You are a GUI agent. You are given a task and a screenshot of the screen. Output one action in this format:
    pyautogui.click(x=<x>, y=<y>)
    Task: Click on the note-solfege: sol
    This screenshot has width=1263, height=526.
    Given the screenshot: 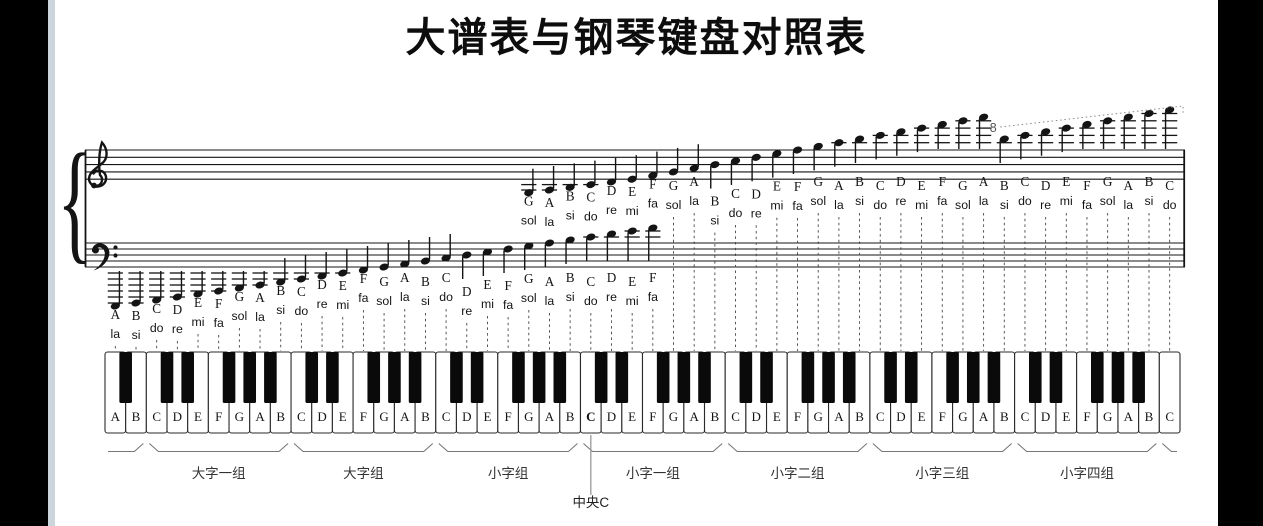 What is the action you would take?
    pyautogui.click(x=818, y=201)
    